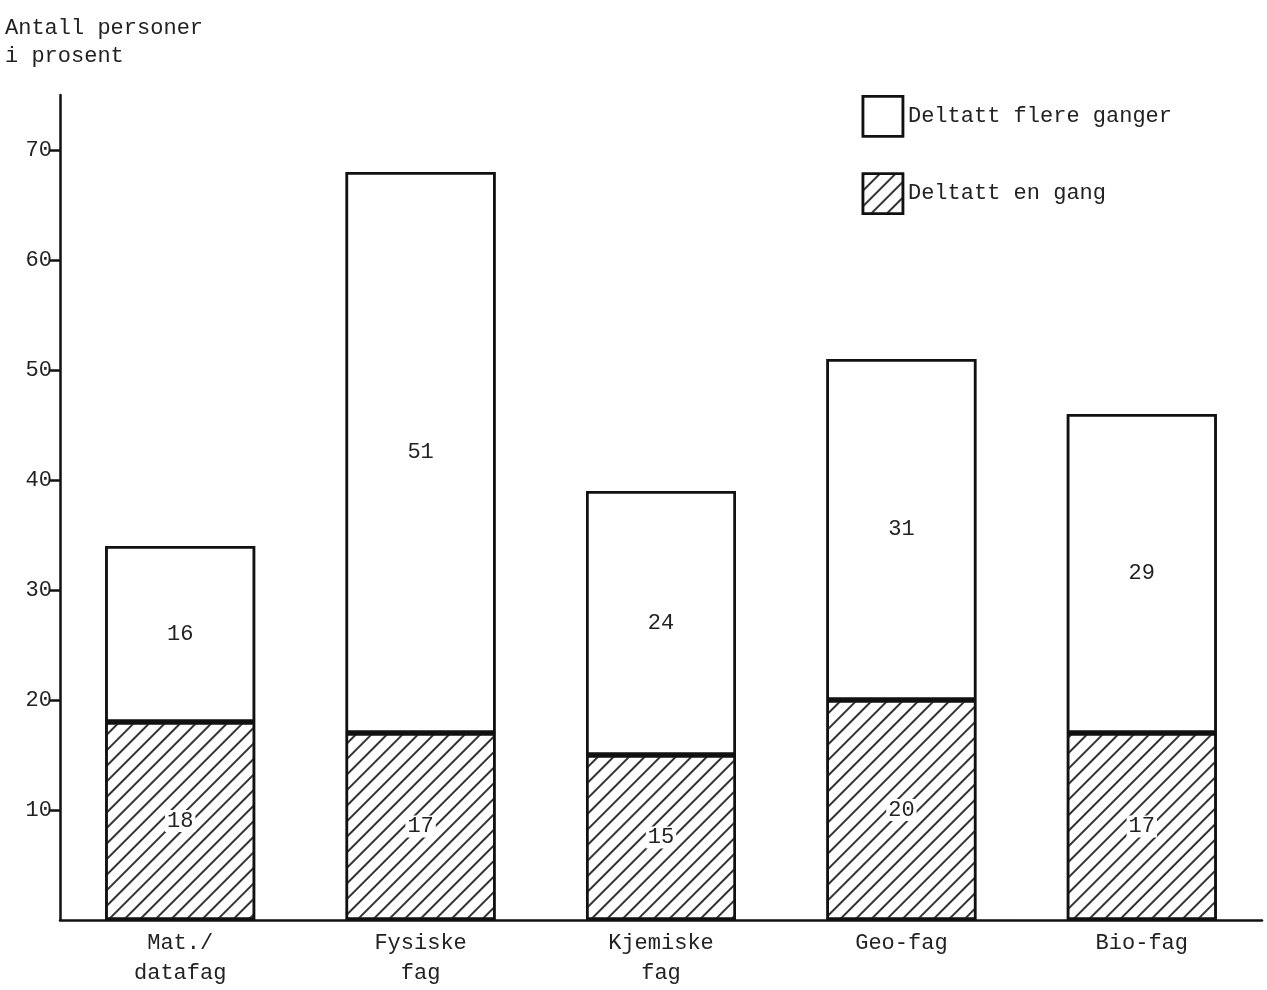  Describe the element at coordinates (38, 700) in the screenshot. I see `y-tick-label: 20` at that location.